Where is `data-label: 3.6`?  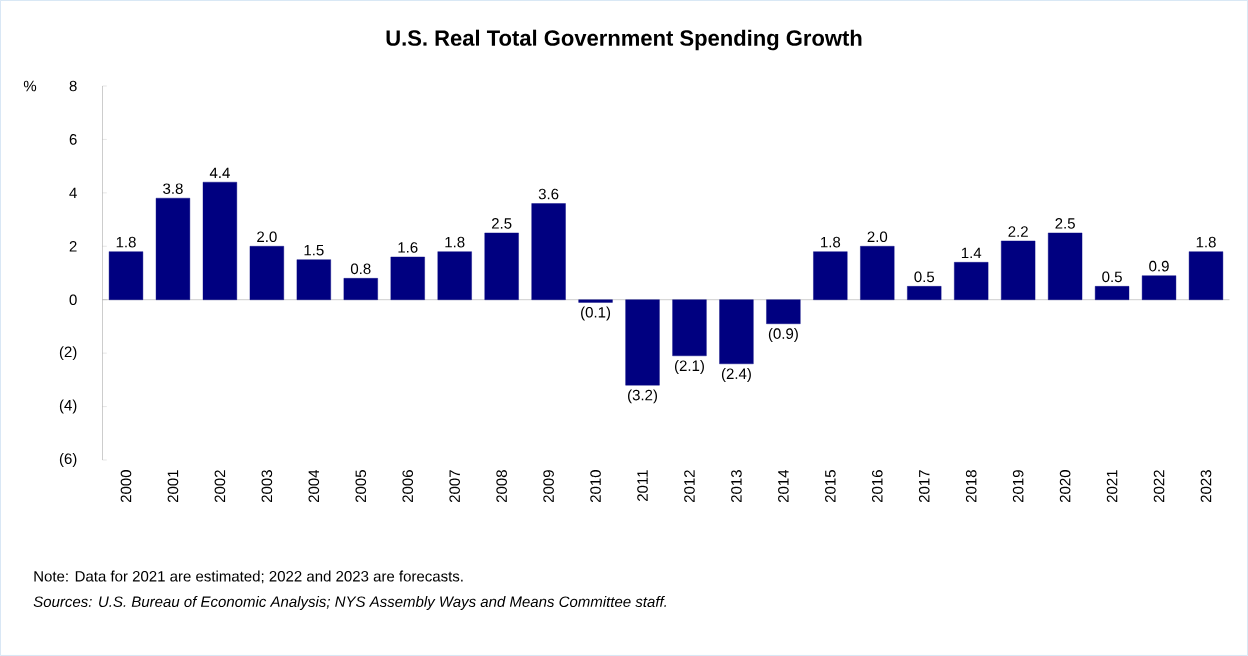
data-label: 3.6 is located at coordinates (548, 194).